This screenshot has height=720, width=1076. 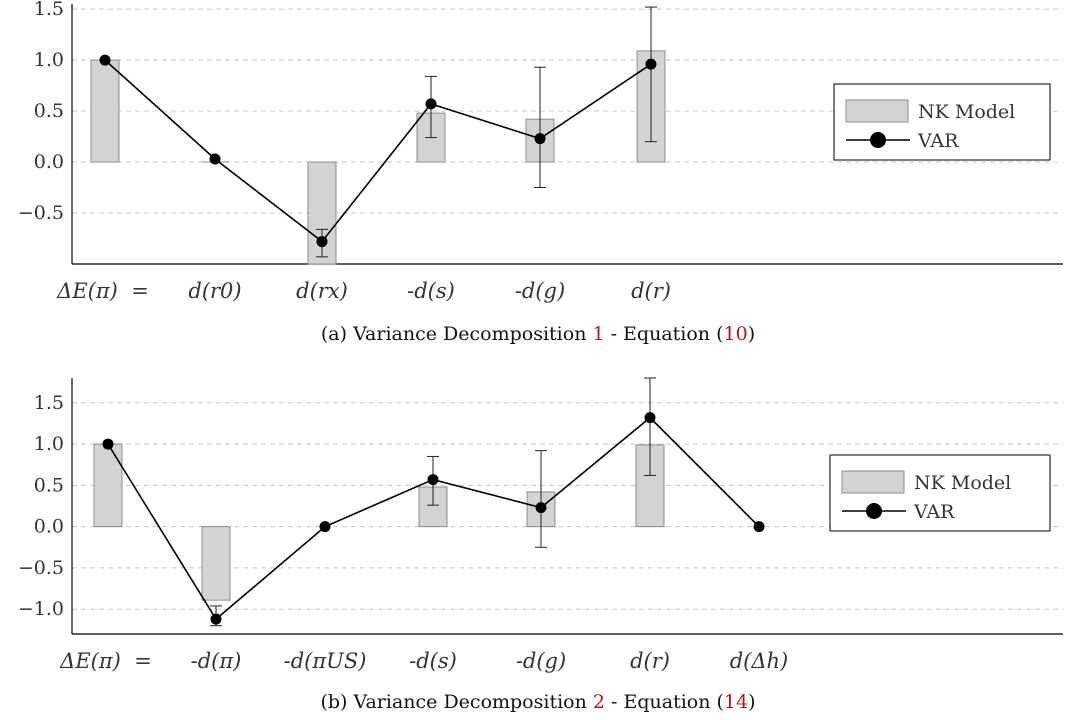 I want to click on c0-category-label: -d(s), so click(x=431, y=291).